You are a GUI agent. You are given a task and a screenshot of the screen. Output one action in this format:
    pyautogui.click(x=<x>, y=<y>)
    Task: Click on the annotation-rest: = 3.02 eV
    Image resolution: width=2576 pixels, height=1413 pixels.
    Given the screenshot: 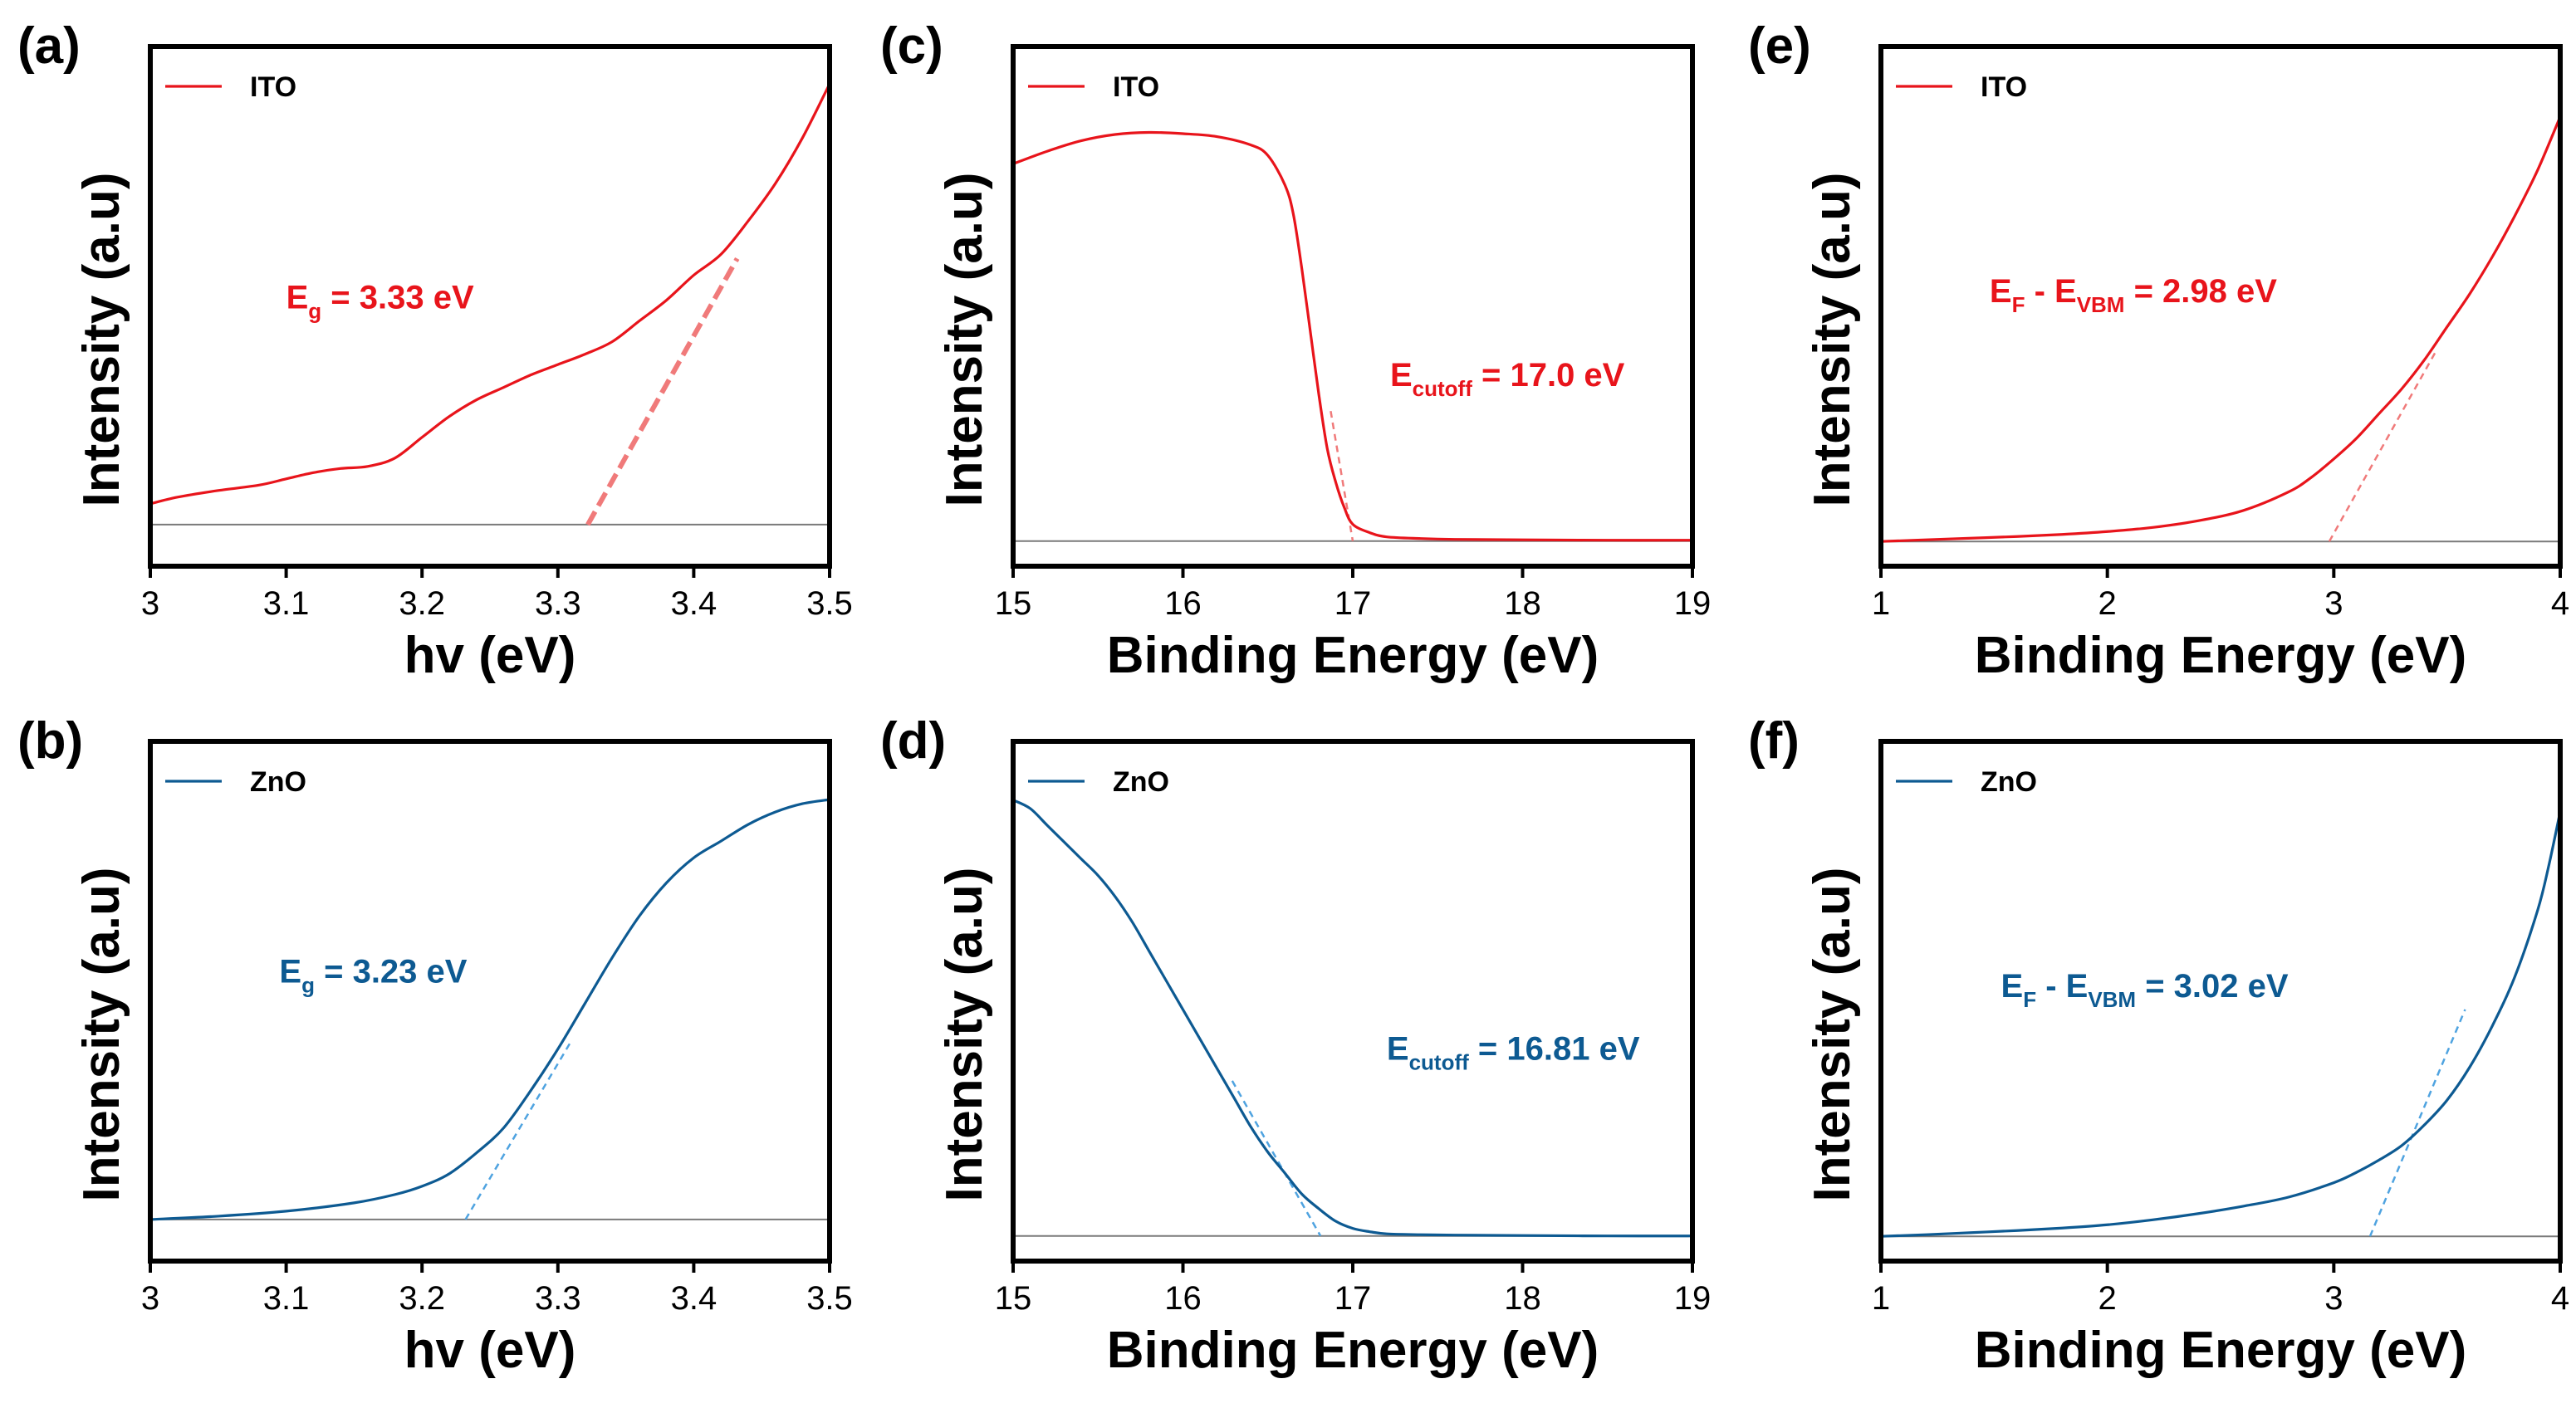 What is the action you would take?
    pyautogui.click(x=2212, y=986)
    